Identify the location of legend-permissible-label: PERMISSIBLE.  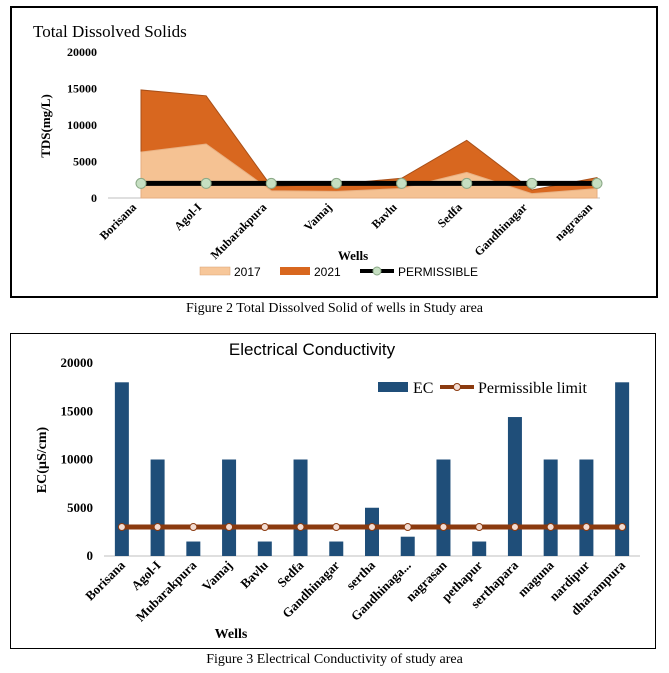
(438, 272).